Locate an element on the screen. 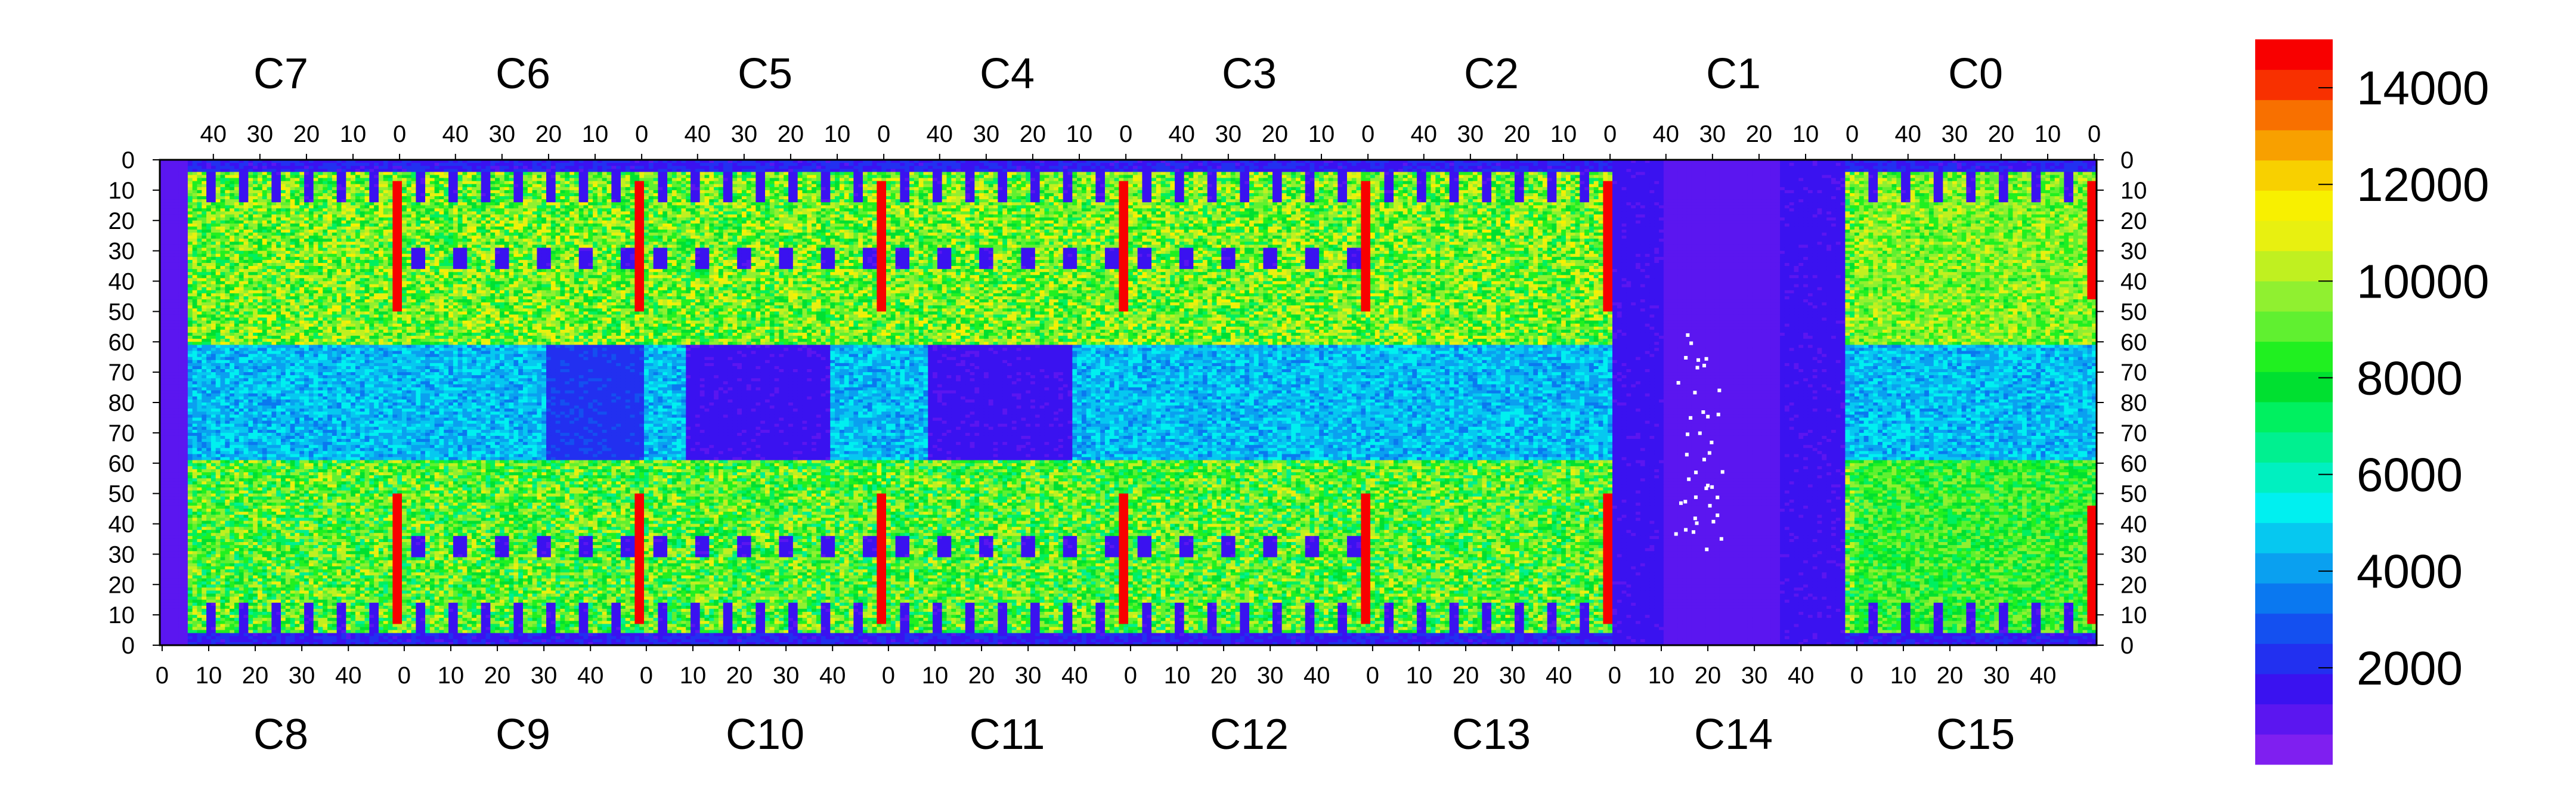 The image size is (2576, 805). right-tick-label: 0 is located at coordinates (2127, 161).